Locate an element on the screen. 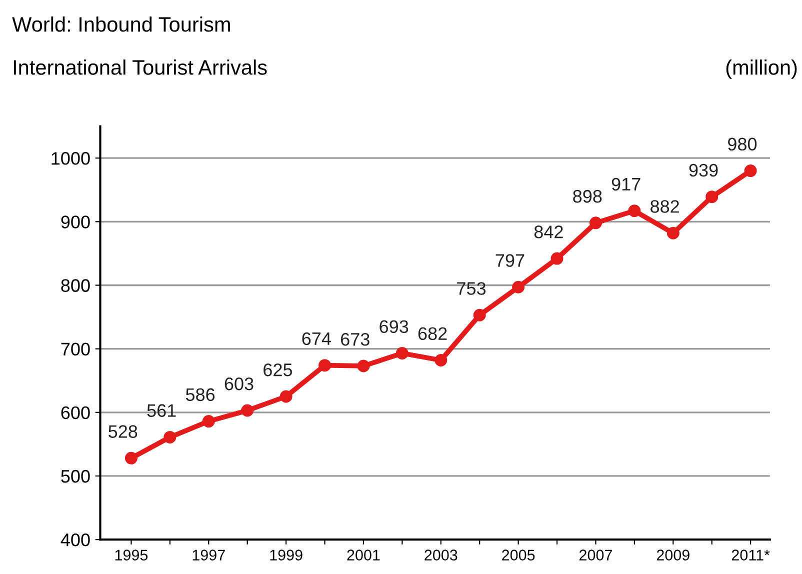 Image resolution: width=802 pixels, height=574 pixels. x-tick-label: 2011* is located at coordinates (751, 555).